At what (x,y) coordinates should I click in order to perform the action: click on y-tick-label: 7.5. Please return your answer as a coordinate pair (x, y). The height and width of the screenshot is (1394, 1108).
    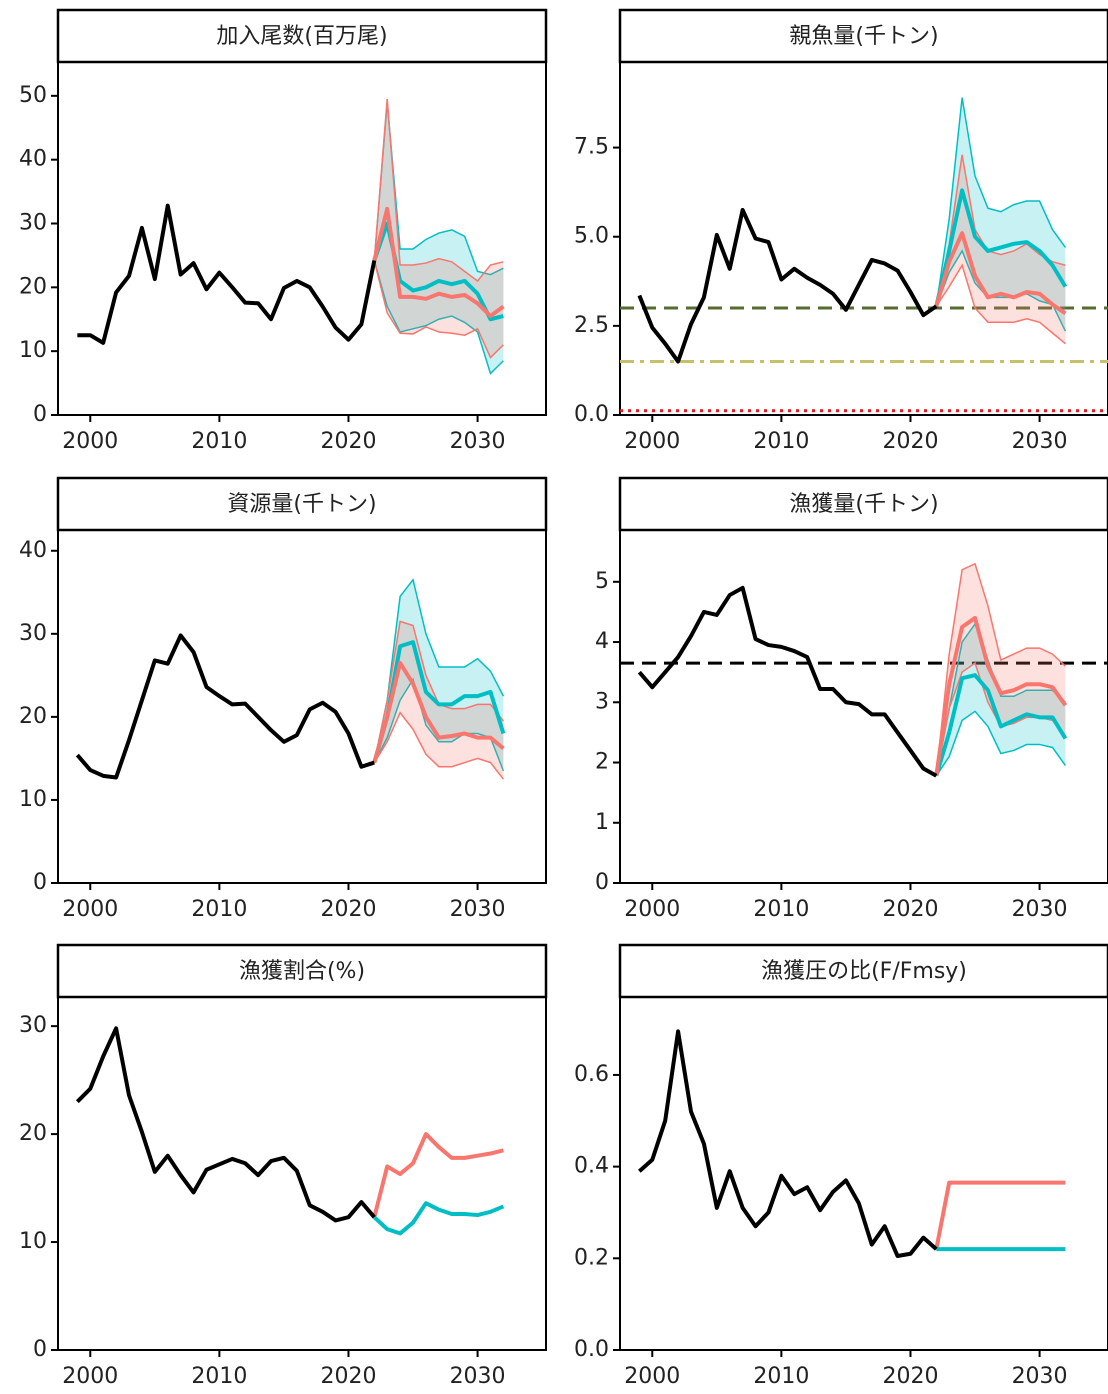
    Looking at the image, I should click on (591, 147).